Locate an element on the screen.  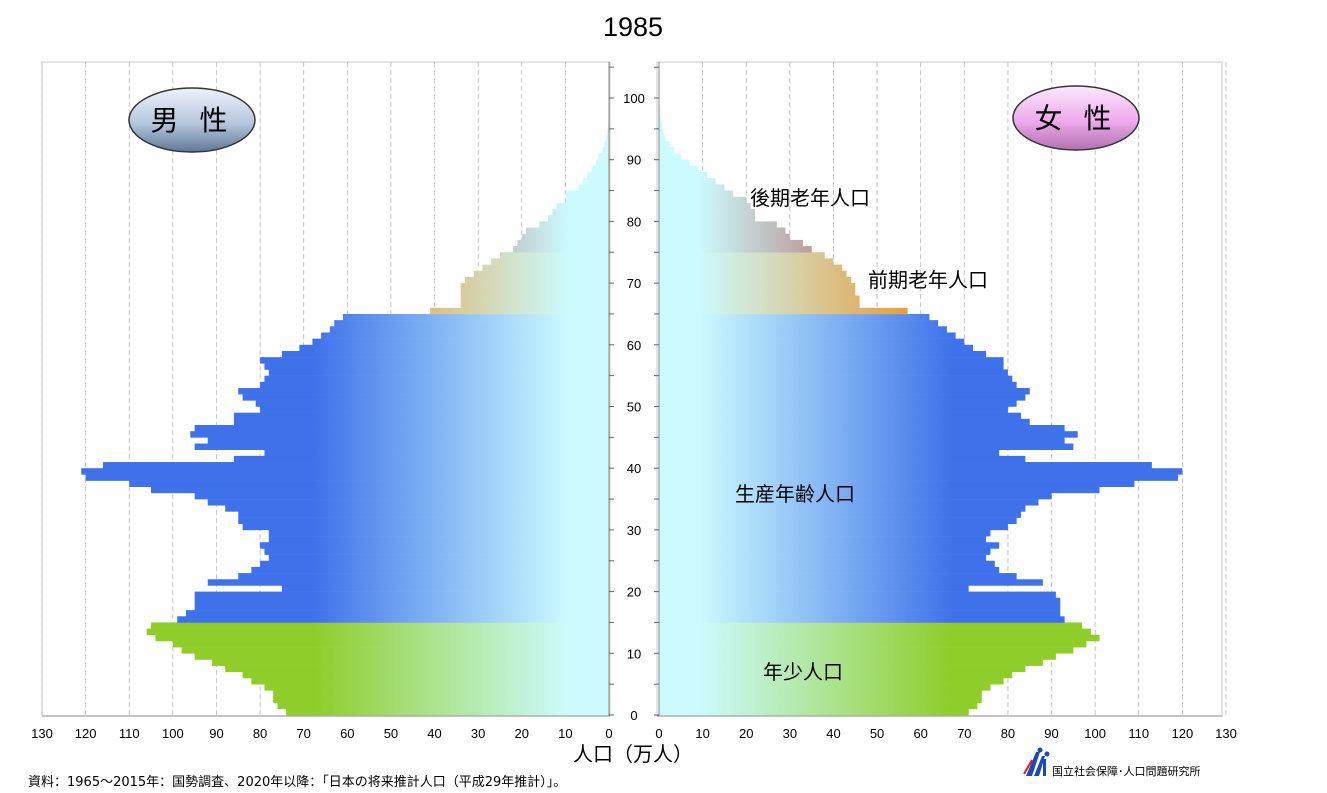
female-legend: 女 性 is located at coordinates (1076, 118).